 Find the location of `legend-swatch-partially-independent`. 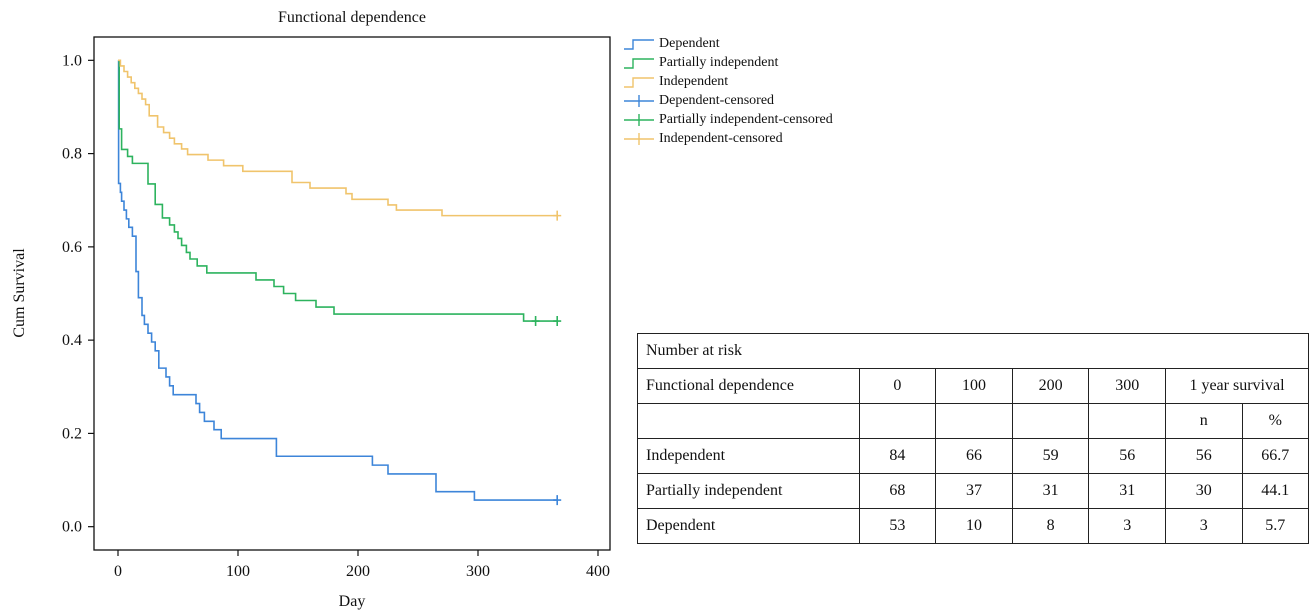

legend-swatch-partially-independent is located at coordinates (639, 63).